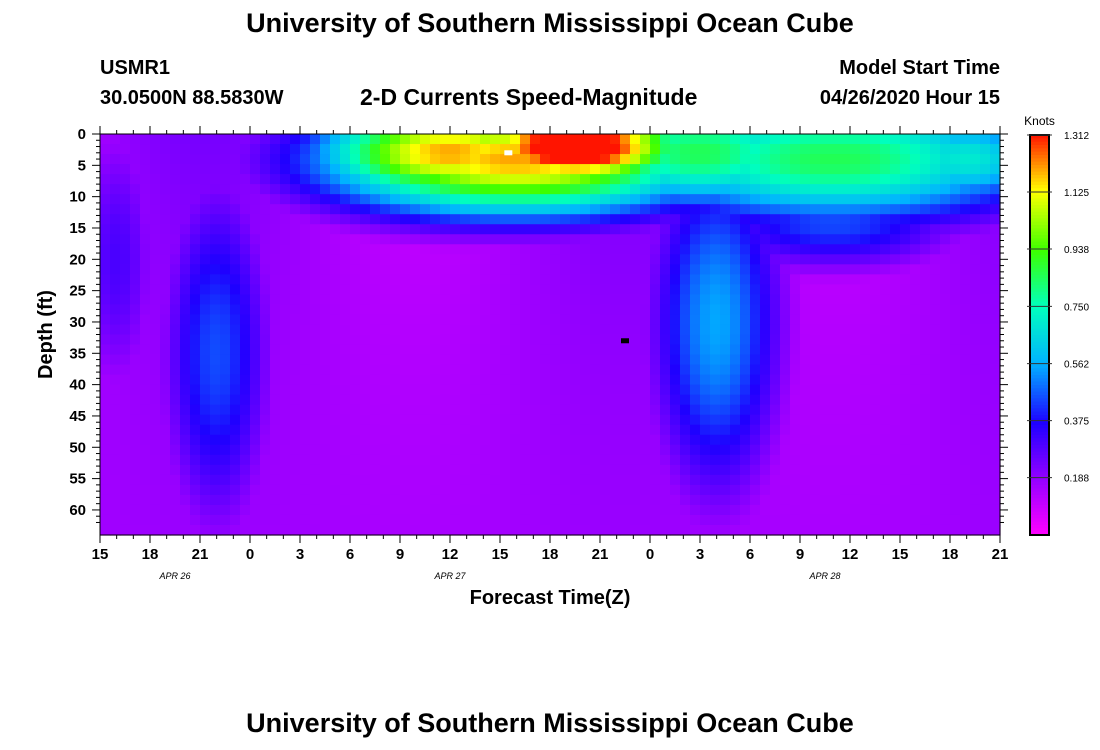 Image resolution: width=1100 pixels, height=750 pixels. I want to click on x-axis-title: Forecast Time(Z), so click(550, 598).